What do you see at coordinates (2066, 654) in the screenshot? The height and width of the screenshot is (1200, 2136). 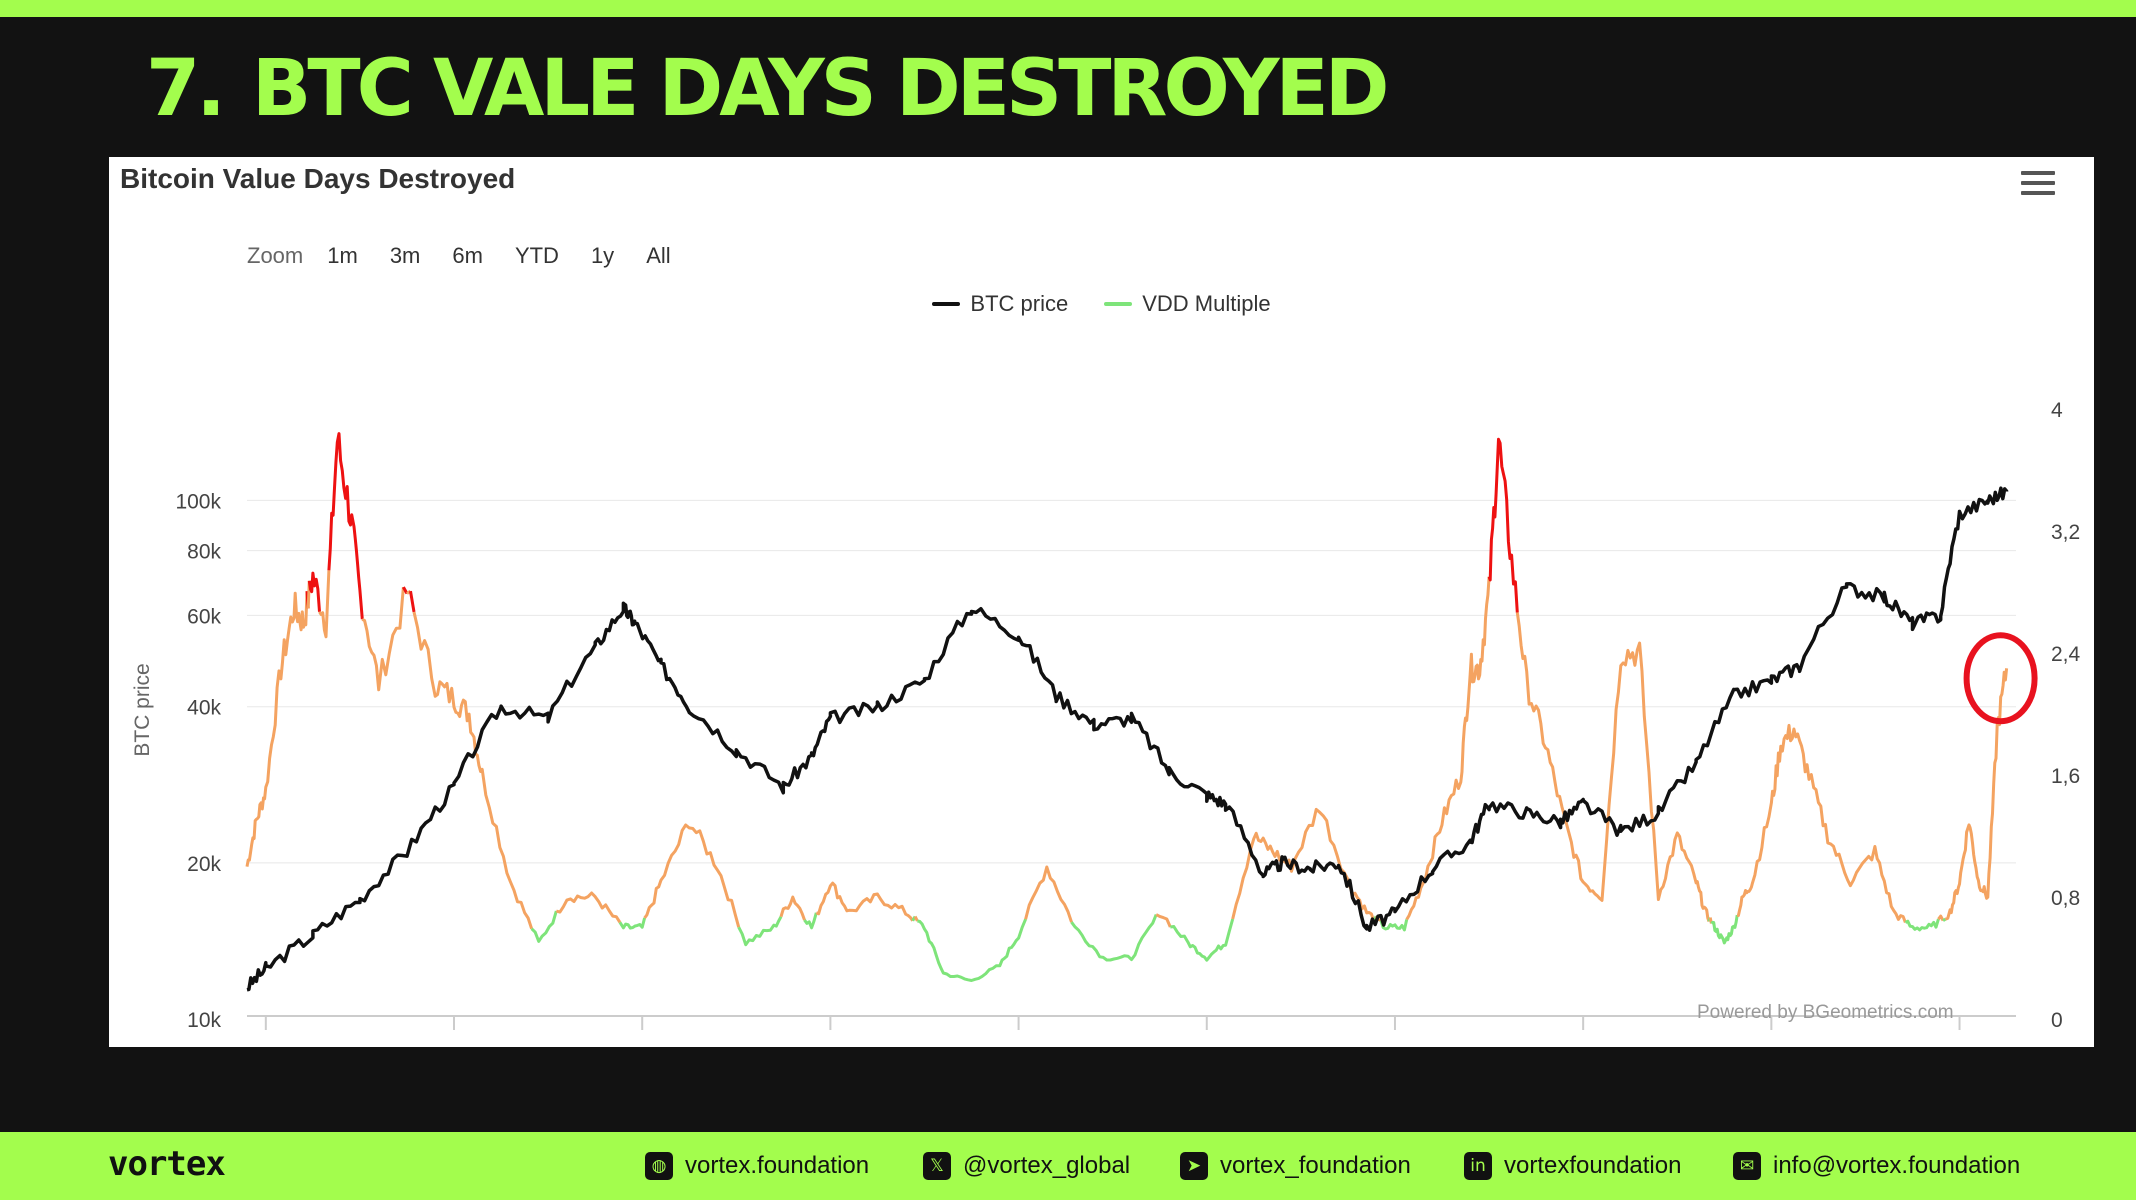 I see `y-right-tick-label: 2,4` at bounding box center [2066, 654].